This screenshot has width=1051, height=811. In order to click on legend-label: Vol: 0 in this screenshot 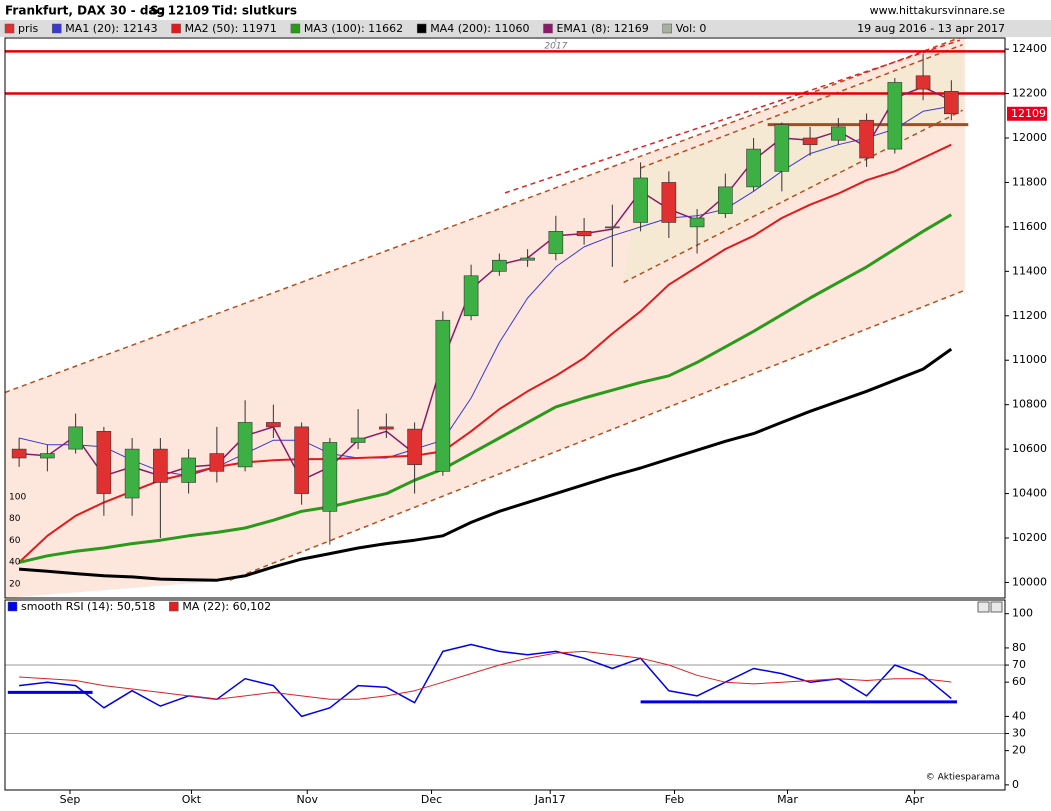, I will do `click(691, 28)`.